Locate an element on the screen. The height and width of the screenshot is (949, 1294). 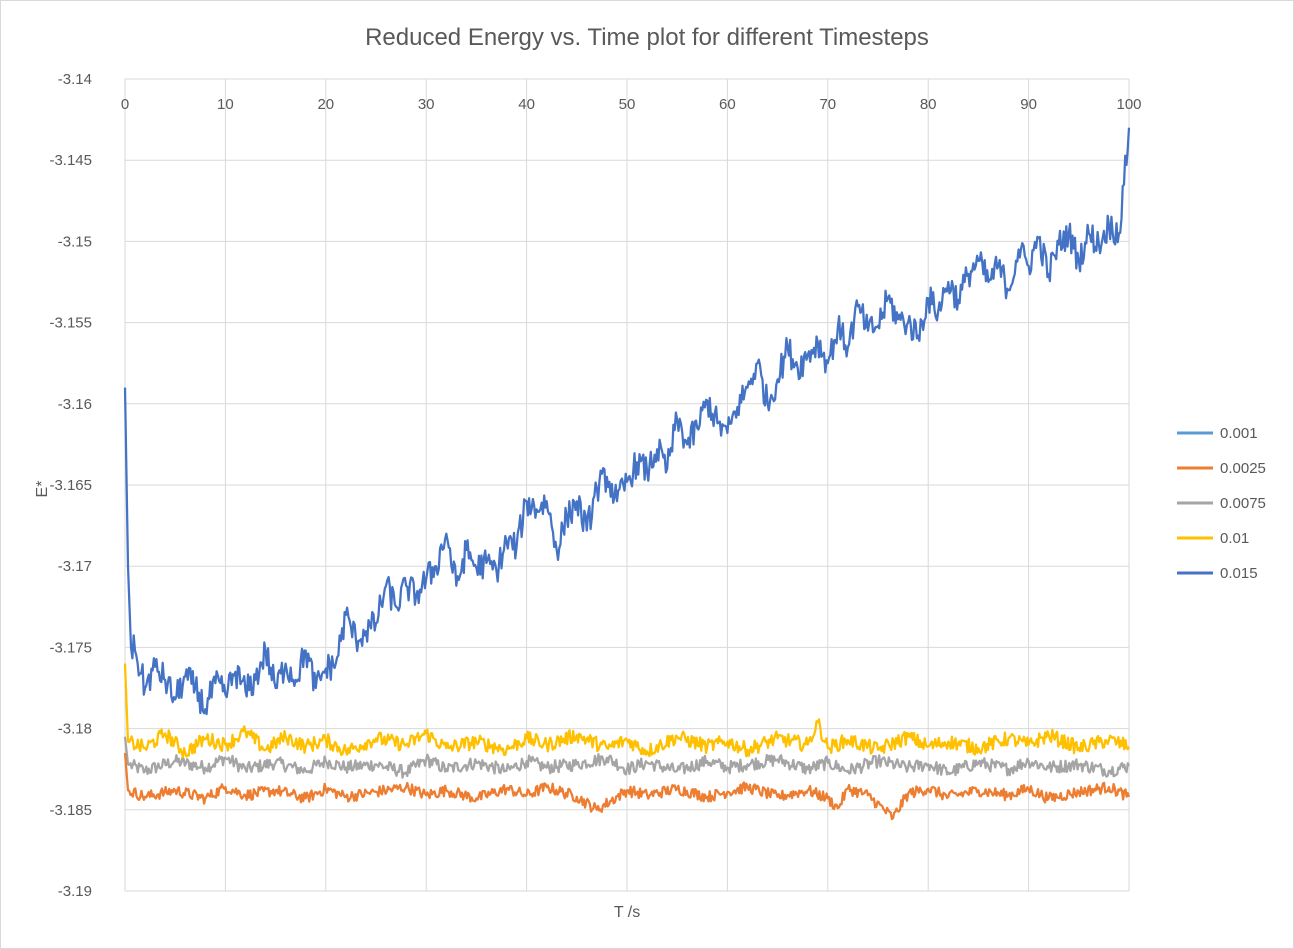
x-tick-label: 100 is located at coordinates (1128, 104).